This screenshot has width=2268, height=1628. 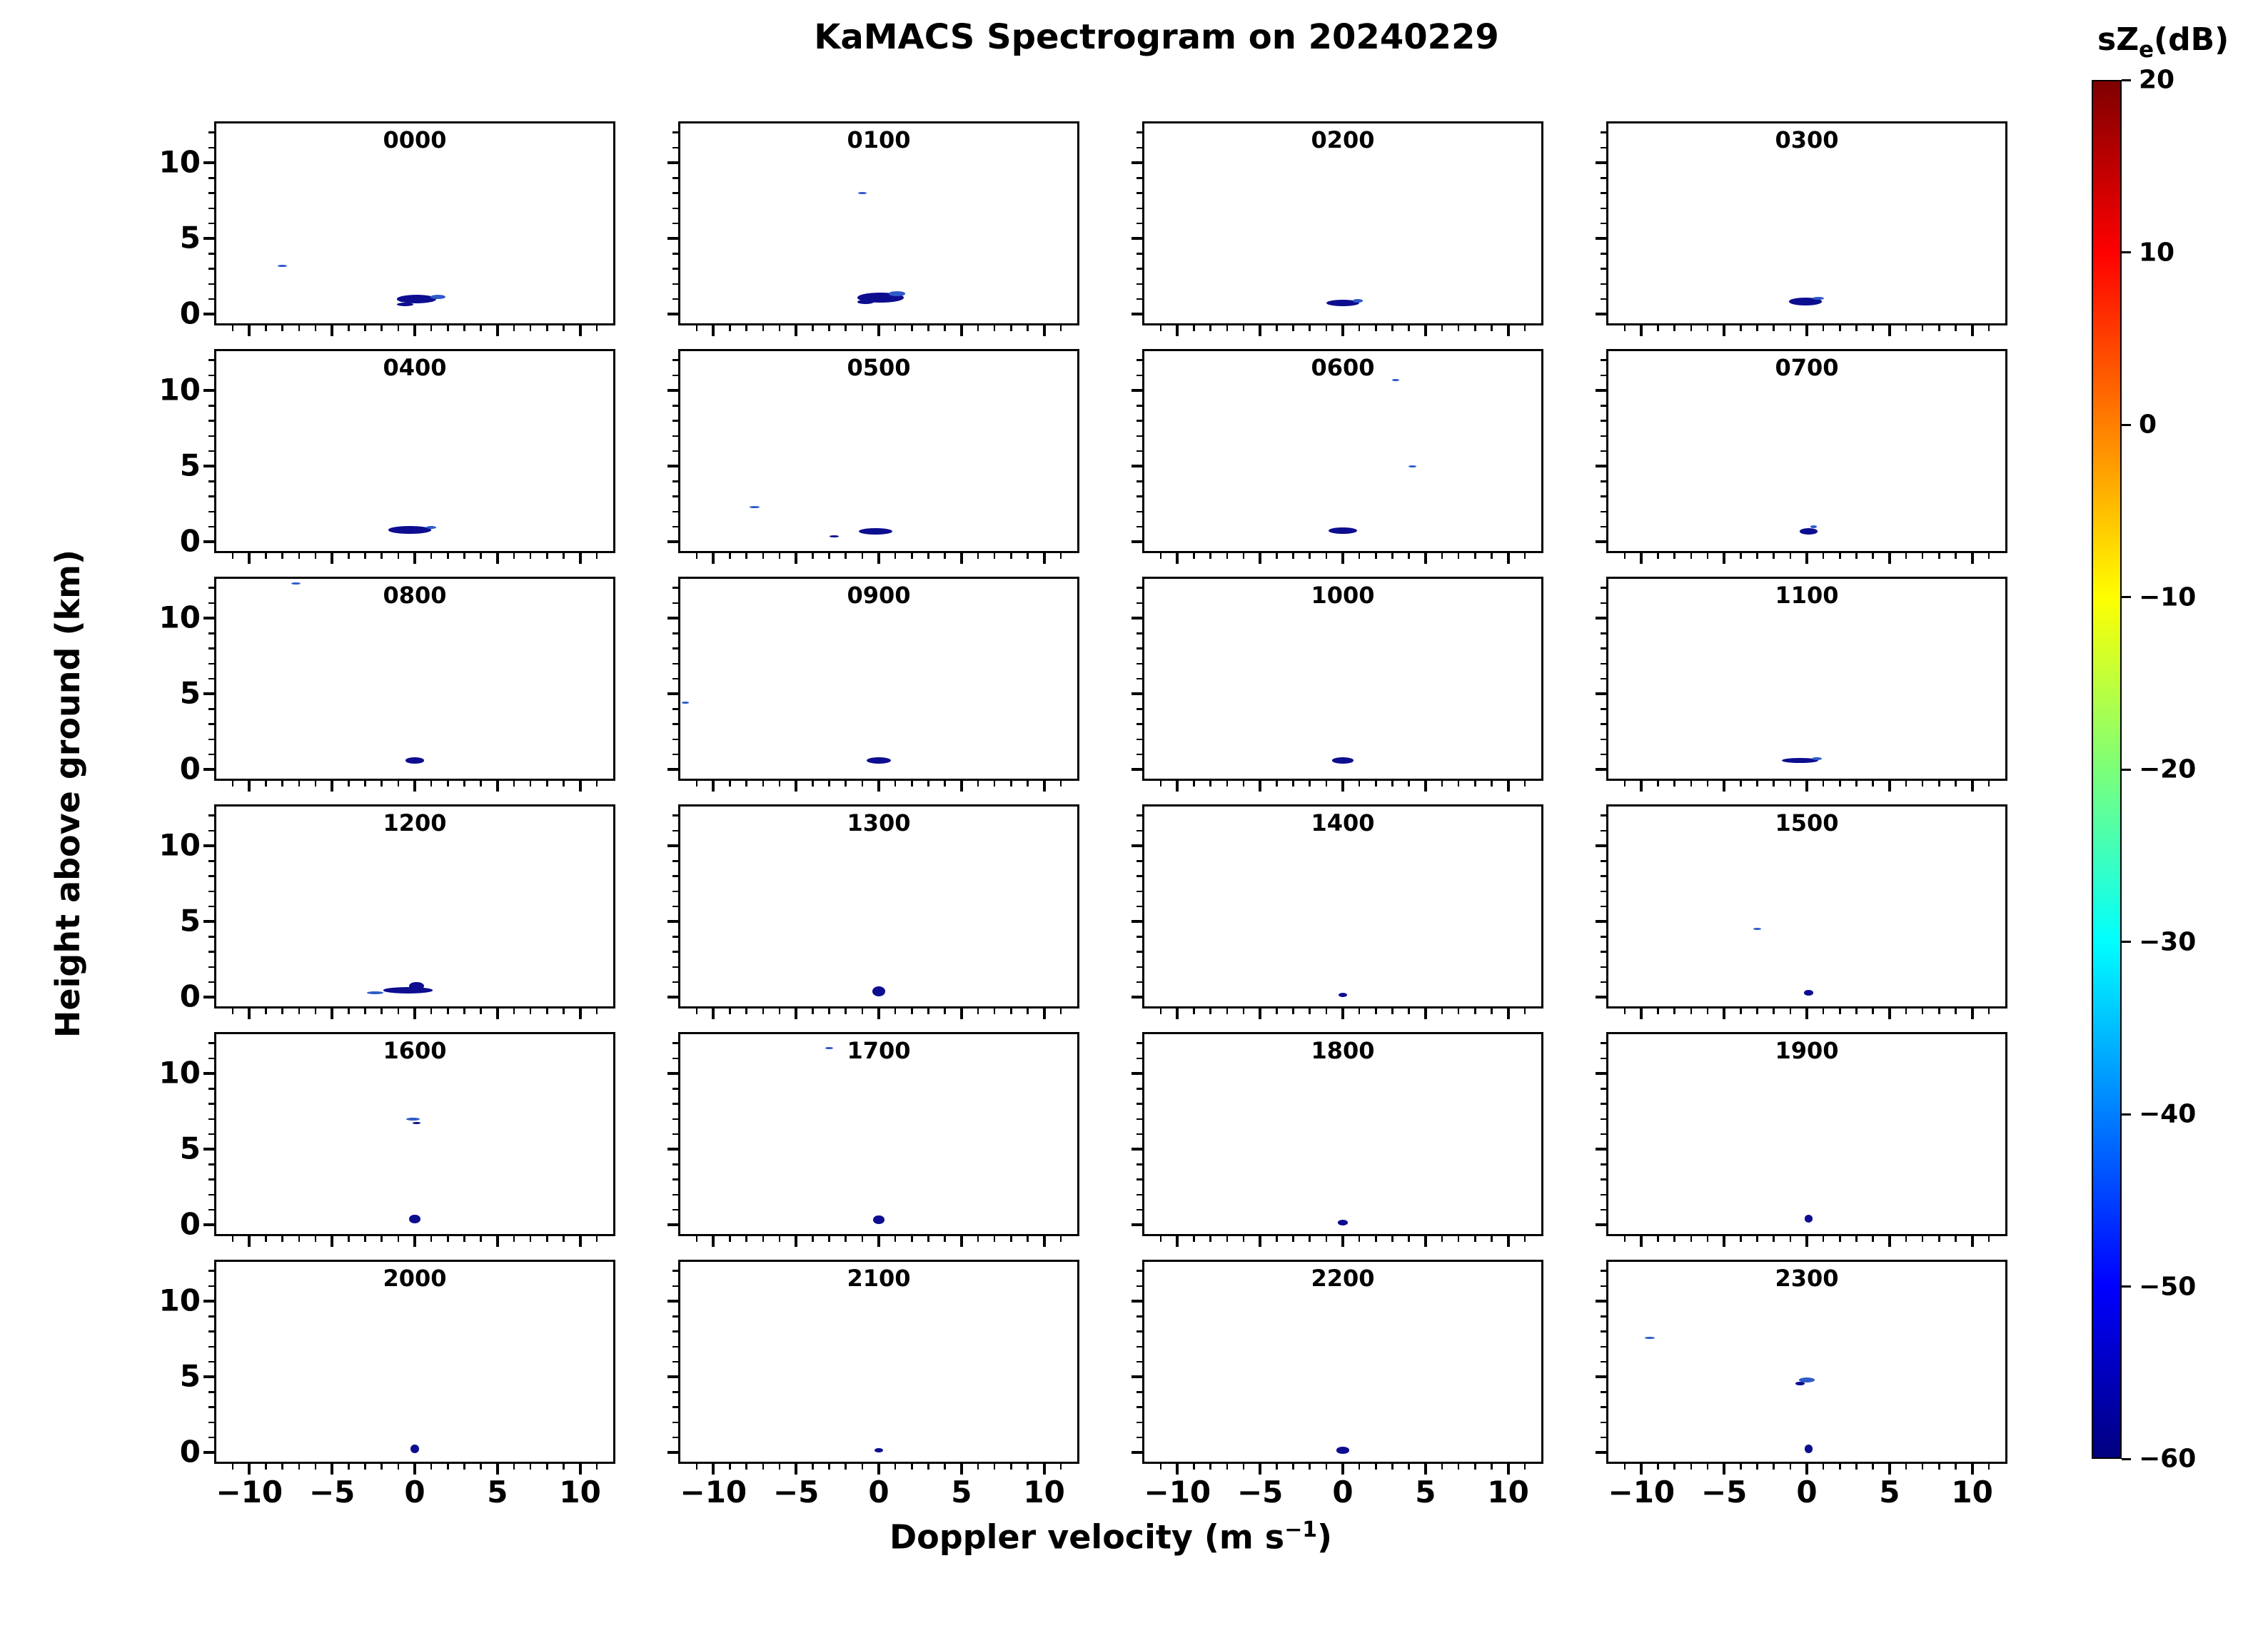 I want to click on x-axis-label-suffix: ), so click(x=1325, y=1537).